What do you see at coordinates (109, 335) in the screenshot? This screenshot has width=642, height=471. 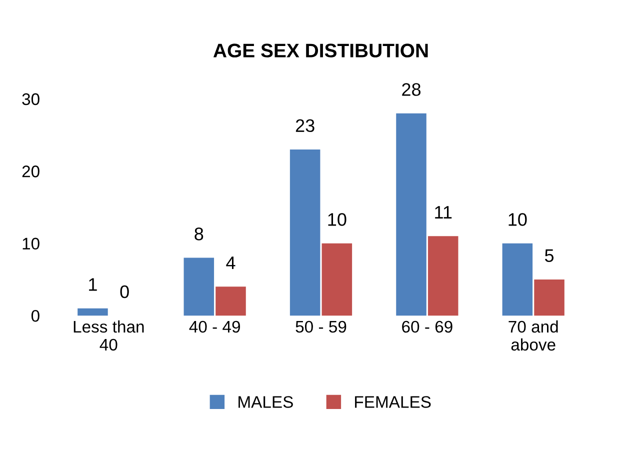 I see `x-tick-label: Less than 40` at bounding box center [109, 335].